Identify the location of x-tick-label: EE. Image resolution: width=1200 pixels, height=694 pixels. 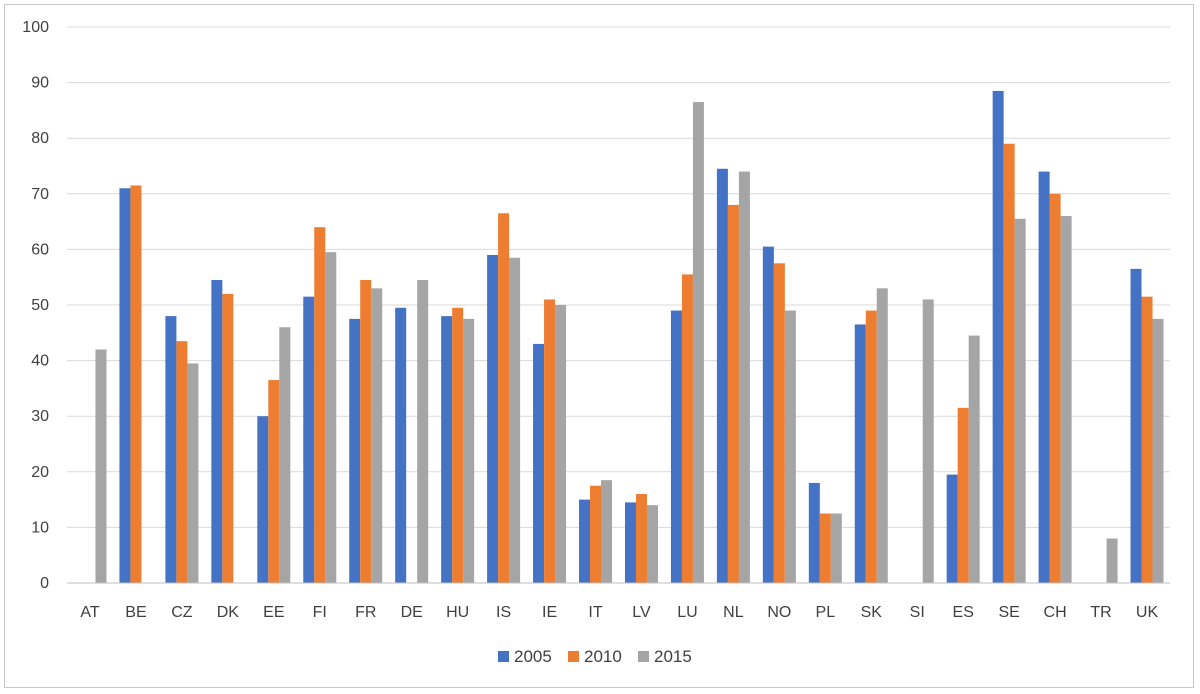
(273, 612).